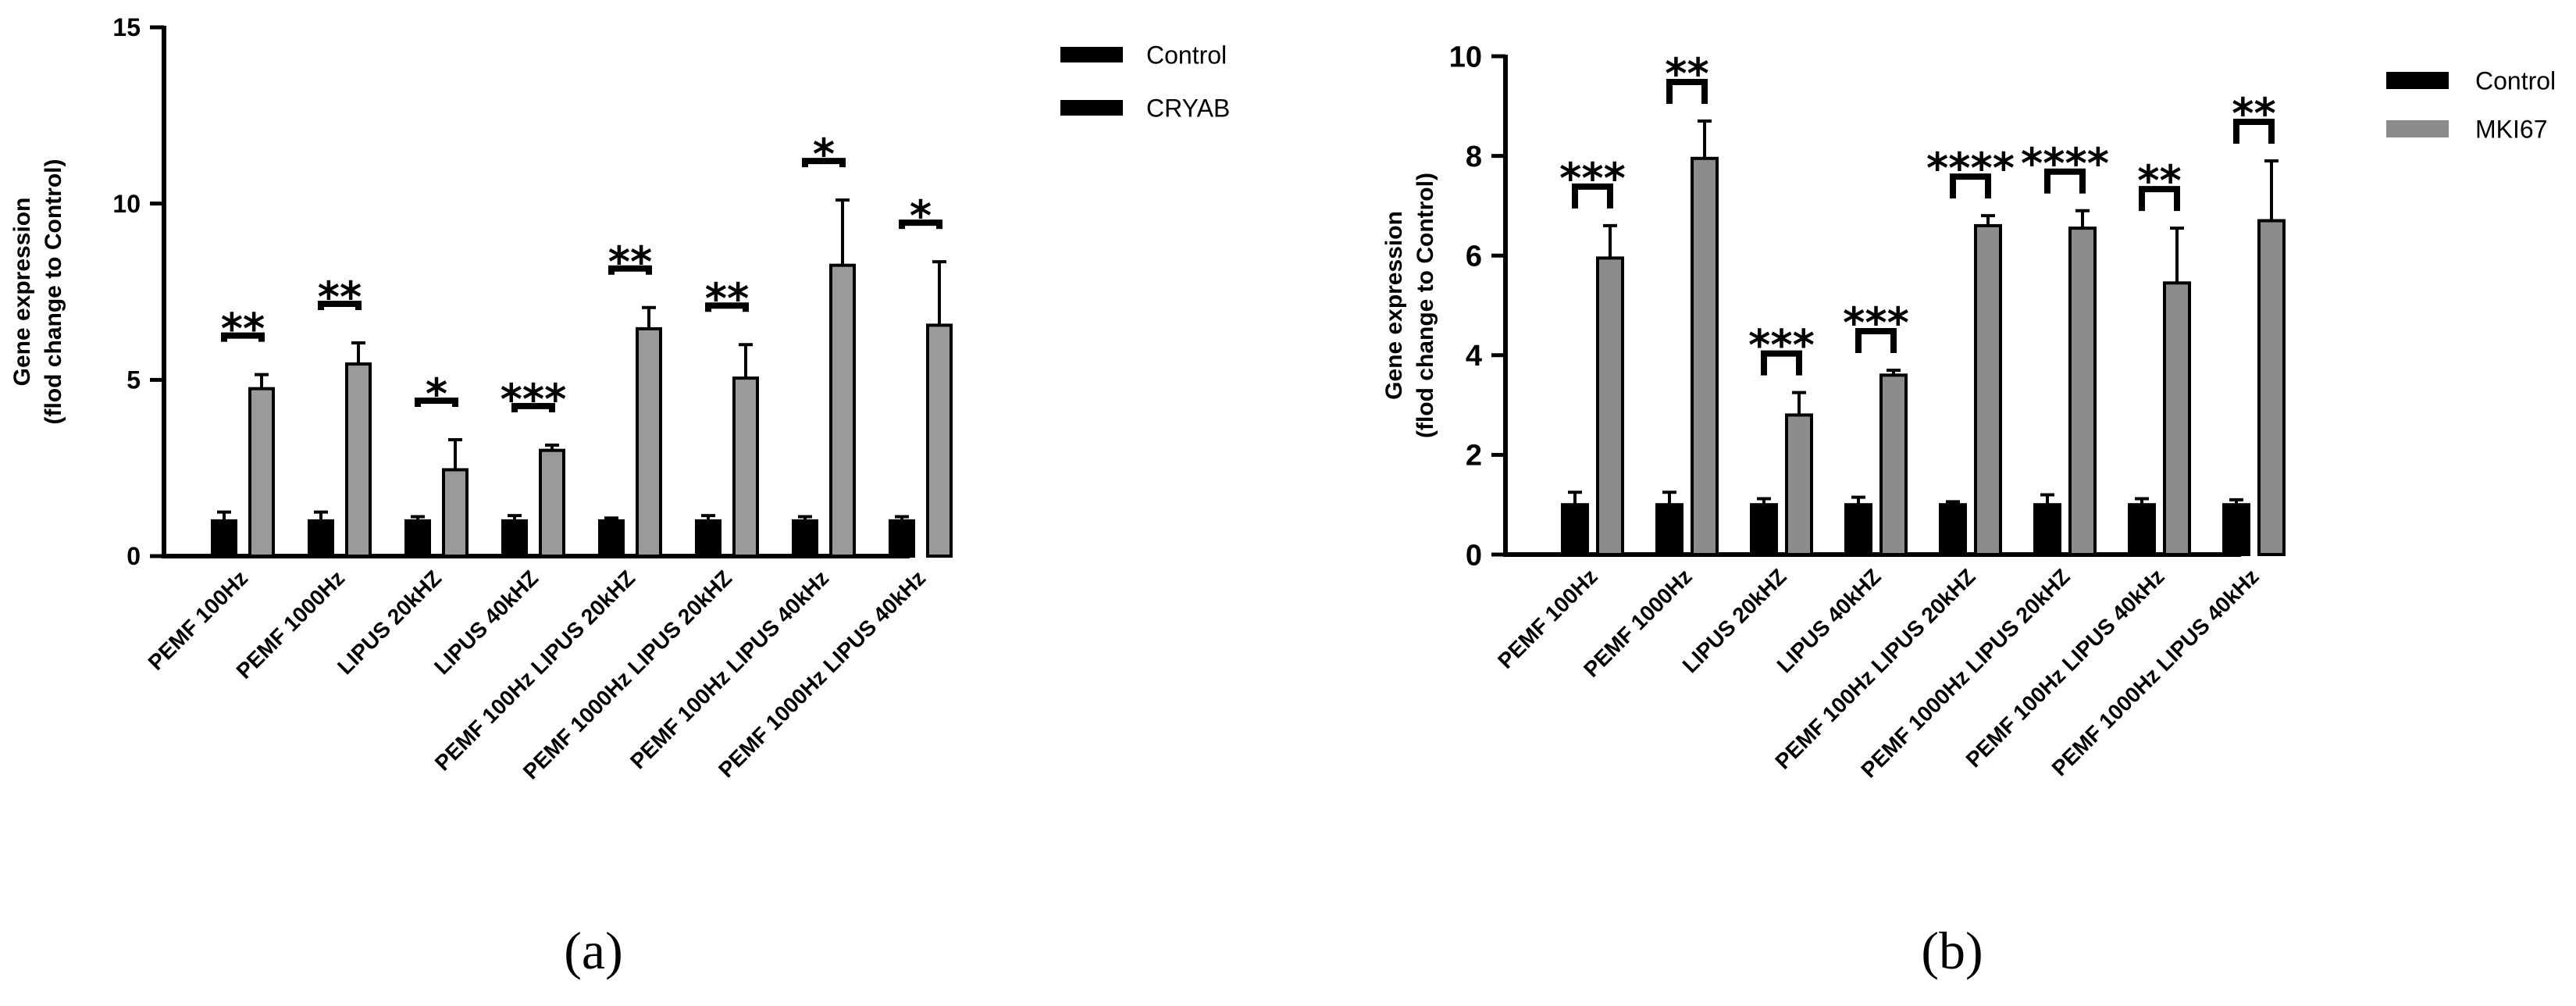  What do you see at coordinates (1188, 109) in the screenshot?
I see `legend-label: CRYAB` at bounding box center [1188, 109].